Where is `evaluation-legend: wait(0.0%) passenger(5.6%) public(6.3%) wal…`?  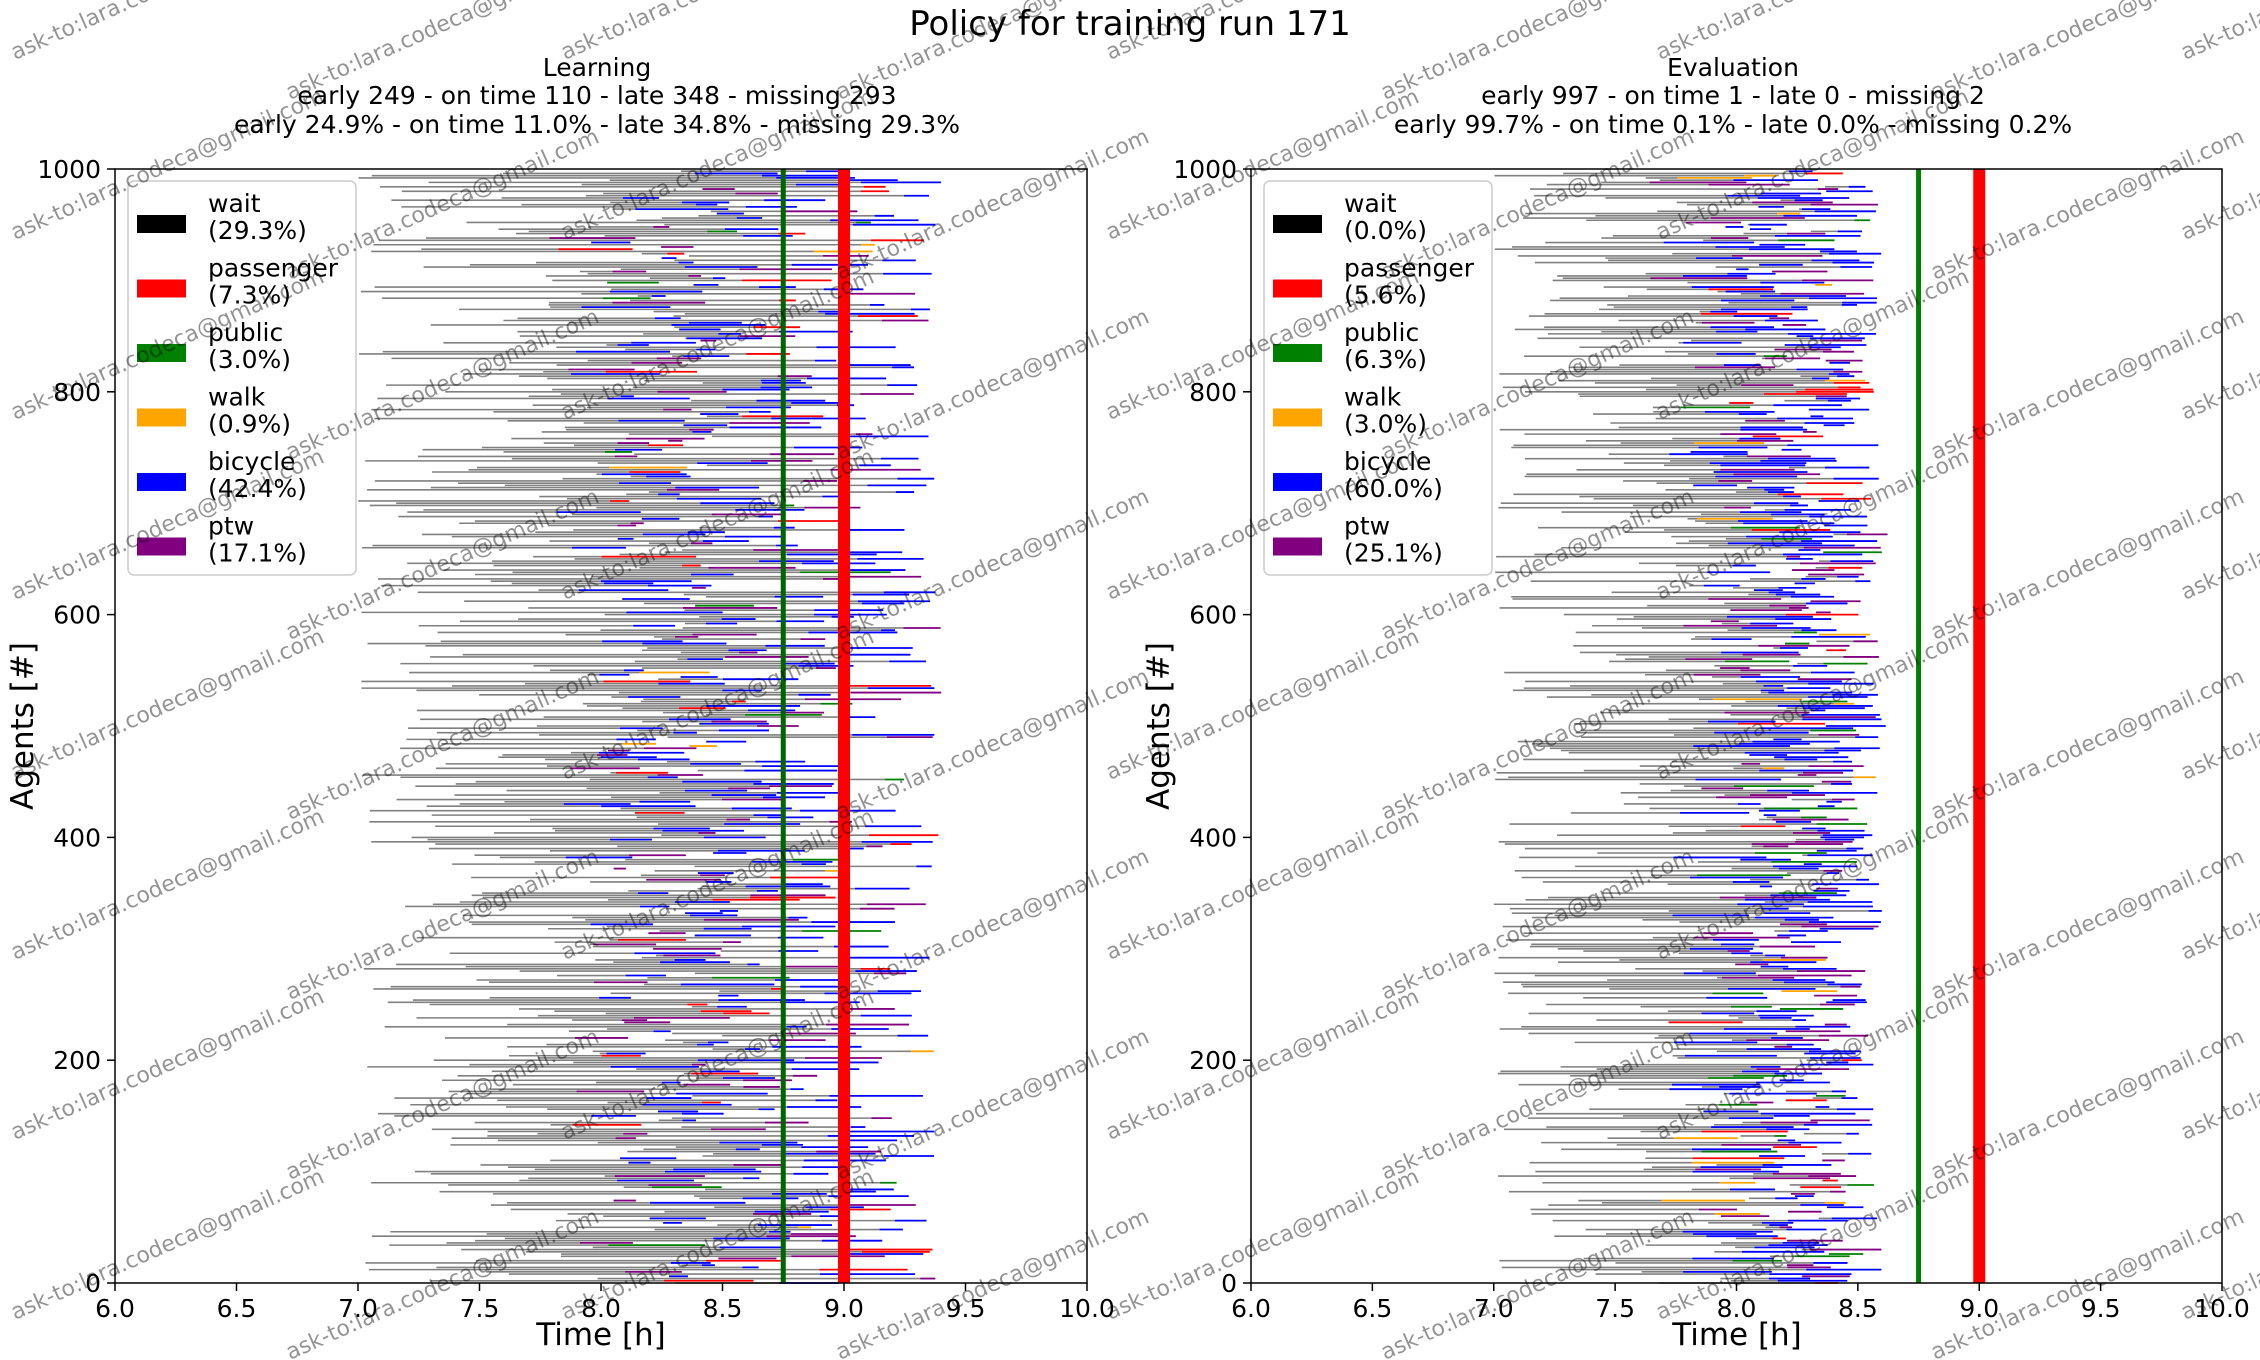
evaluation-legend: wait(0.0%) passenger(5.6%) public(6.3%) wal… is located at coordinates (1378, 378).